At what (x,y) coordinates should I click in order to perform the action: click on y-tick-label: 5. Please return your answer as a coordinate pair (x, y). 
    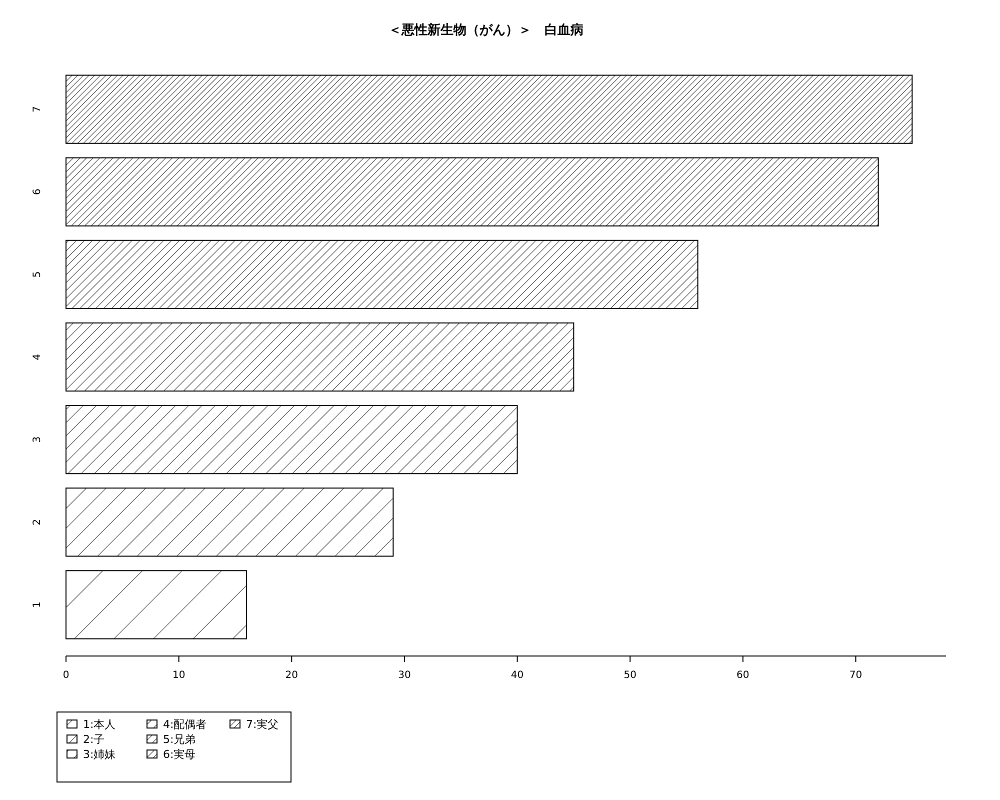
    Looking at the image, I should click on (37, 274).